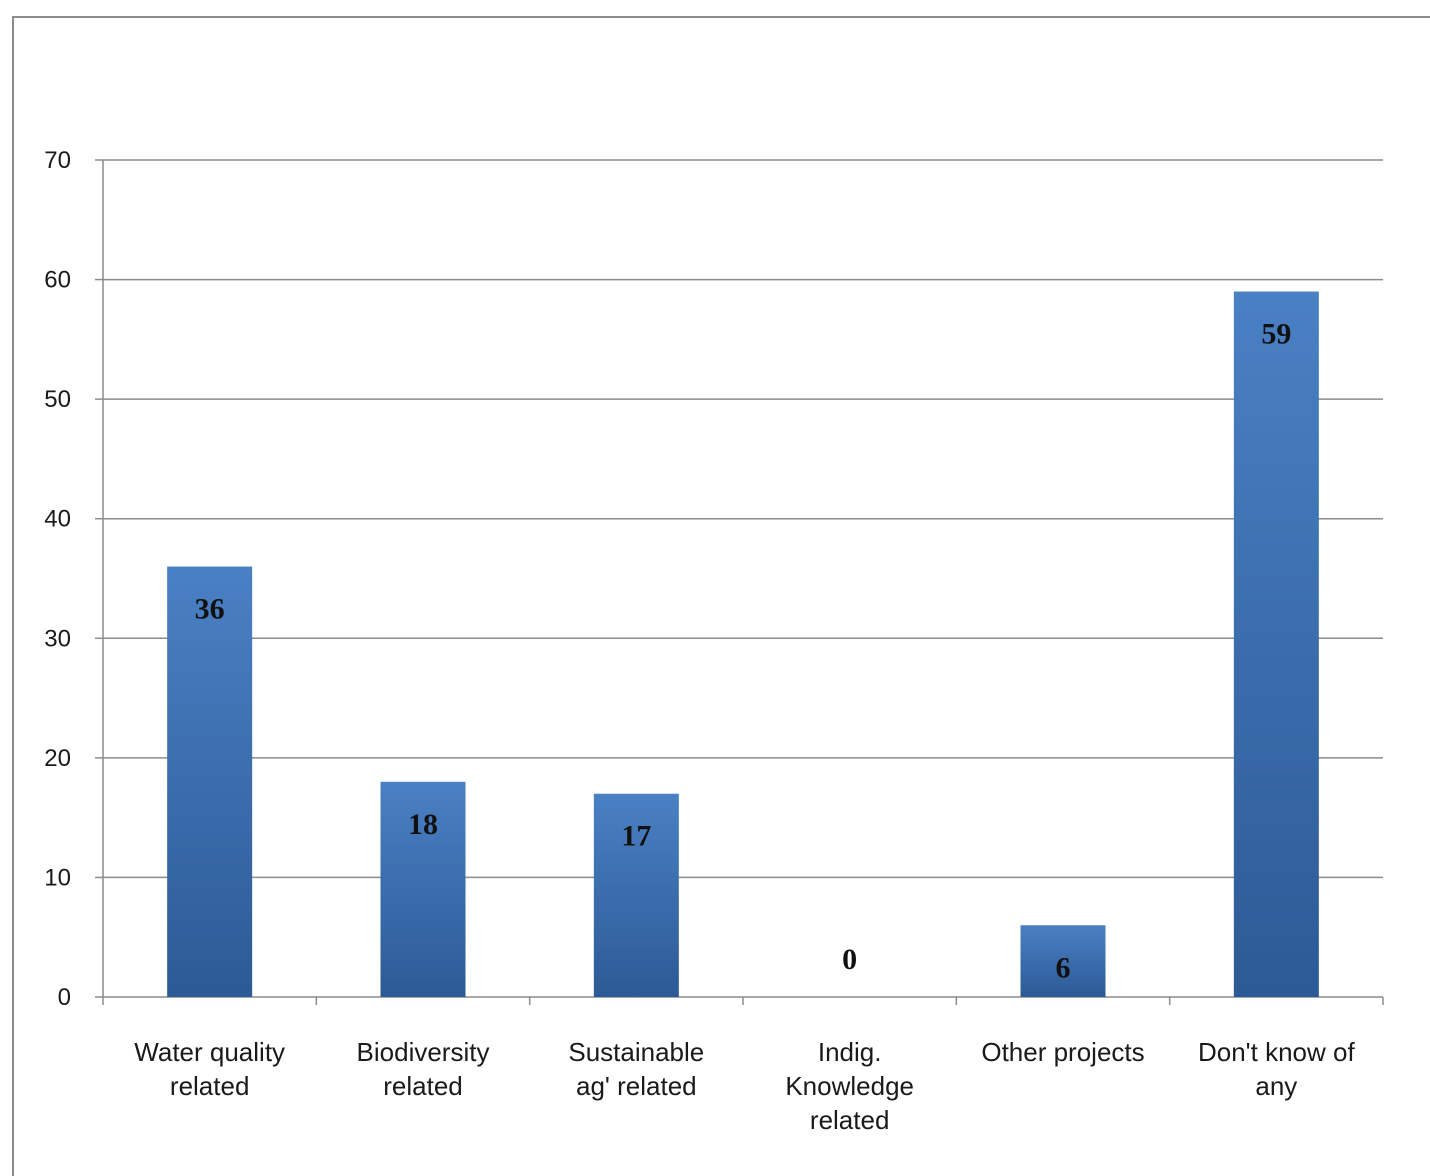 The height and width of the screenshot is (1176, 1430). Describe the element at coordinates (423, 1052) in the screenshot. I see `x-category-label: Biodiversity` at that location.